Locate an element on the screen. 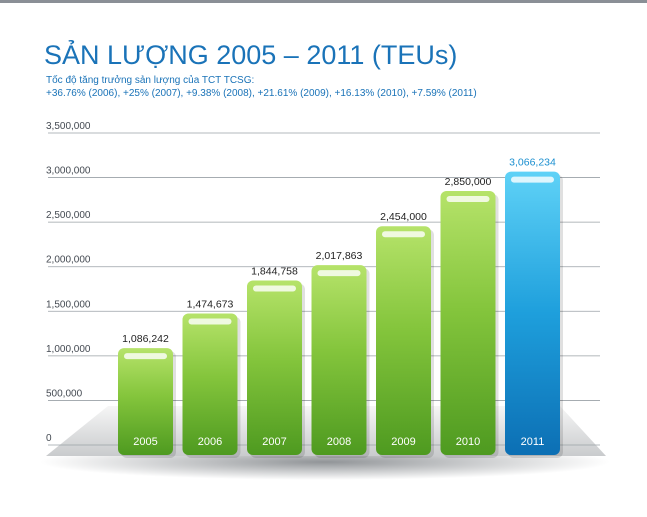  x-category-label: 2010 is located at coordinates (468, 442).